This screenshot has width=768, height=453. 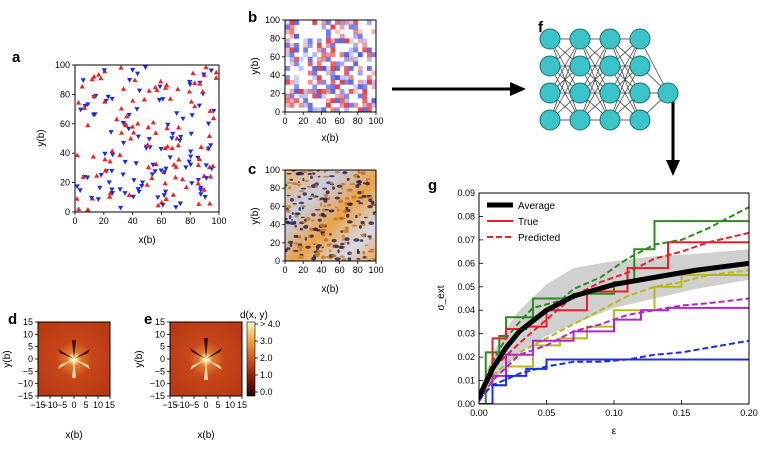 What do you see at coordinates (146, 240) in the screenshot?
I see `panel-a-xlabel: x(b)` at bounding box center [146, 240].